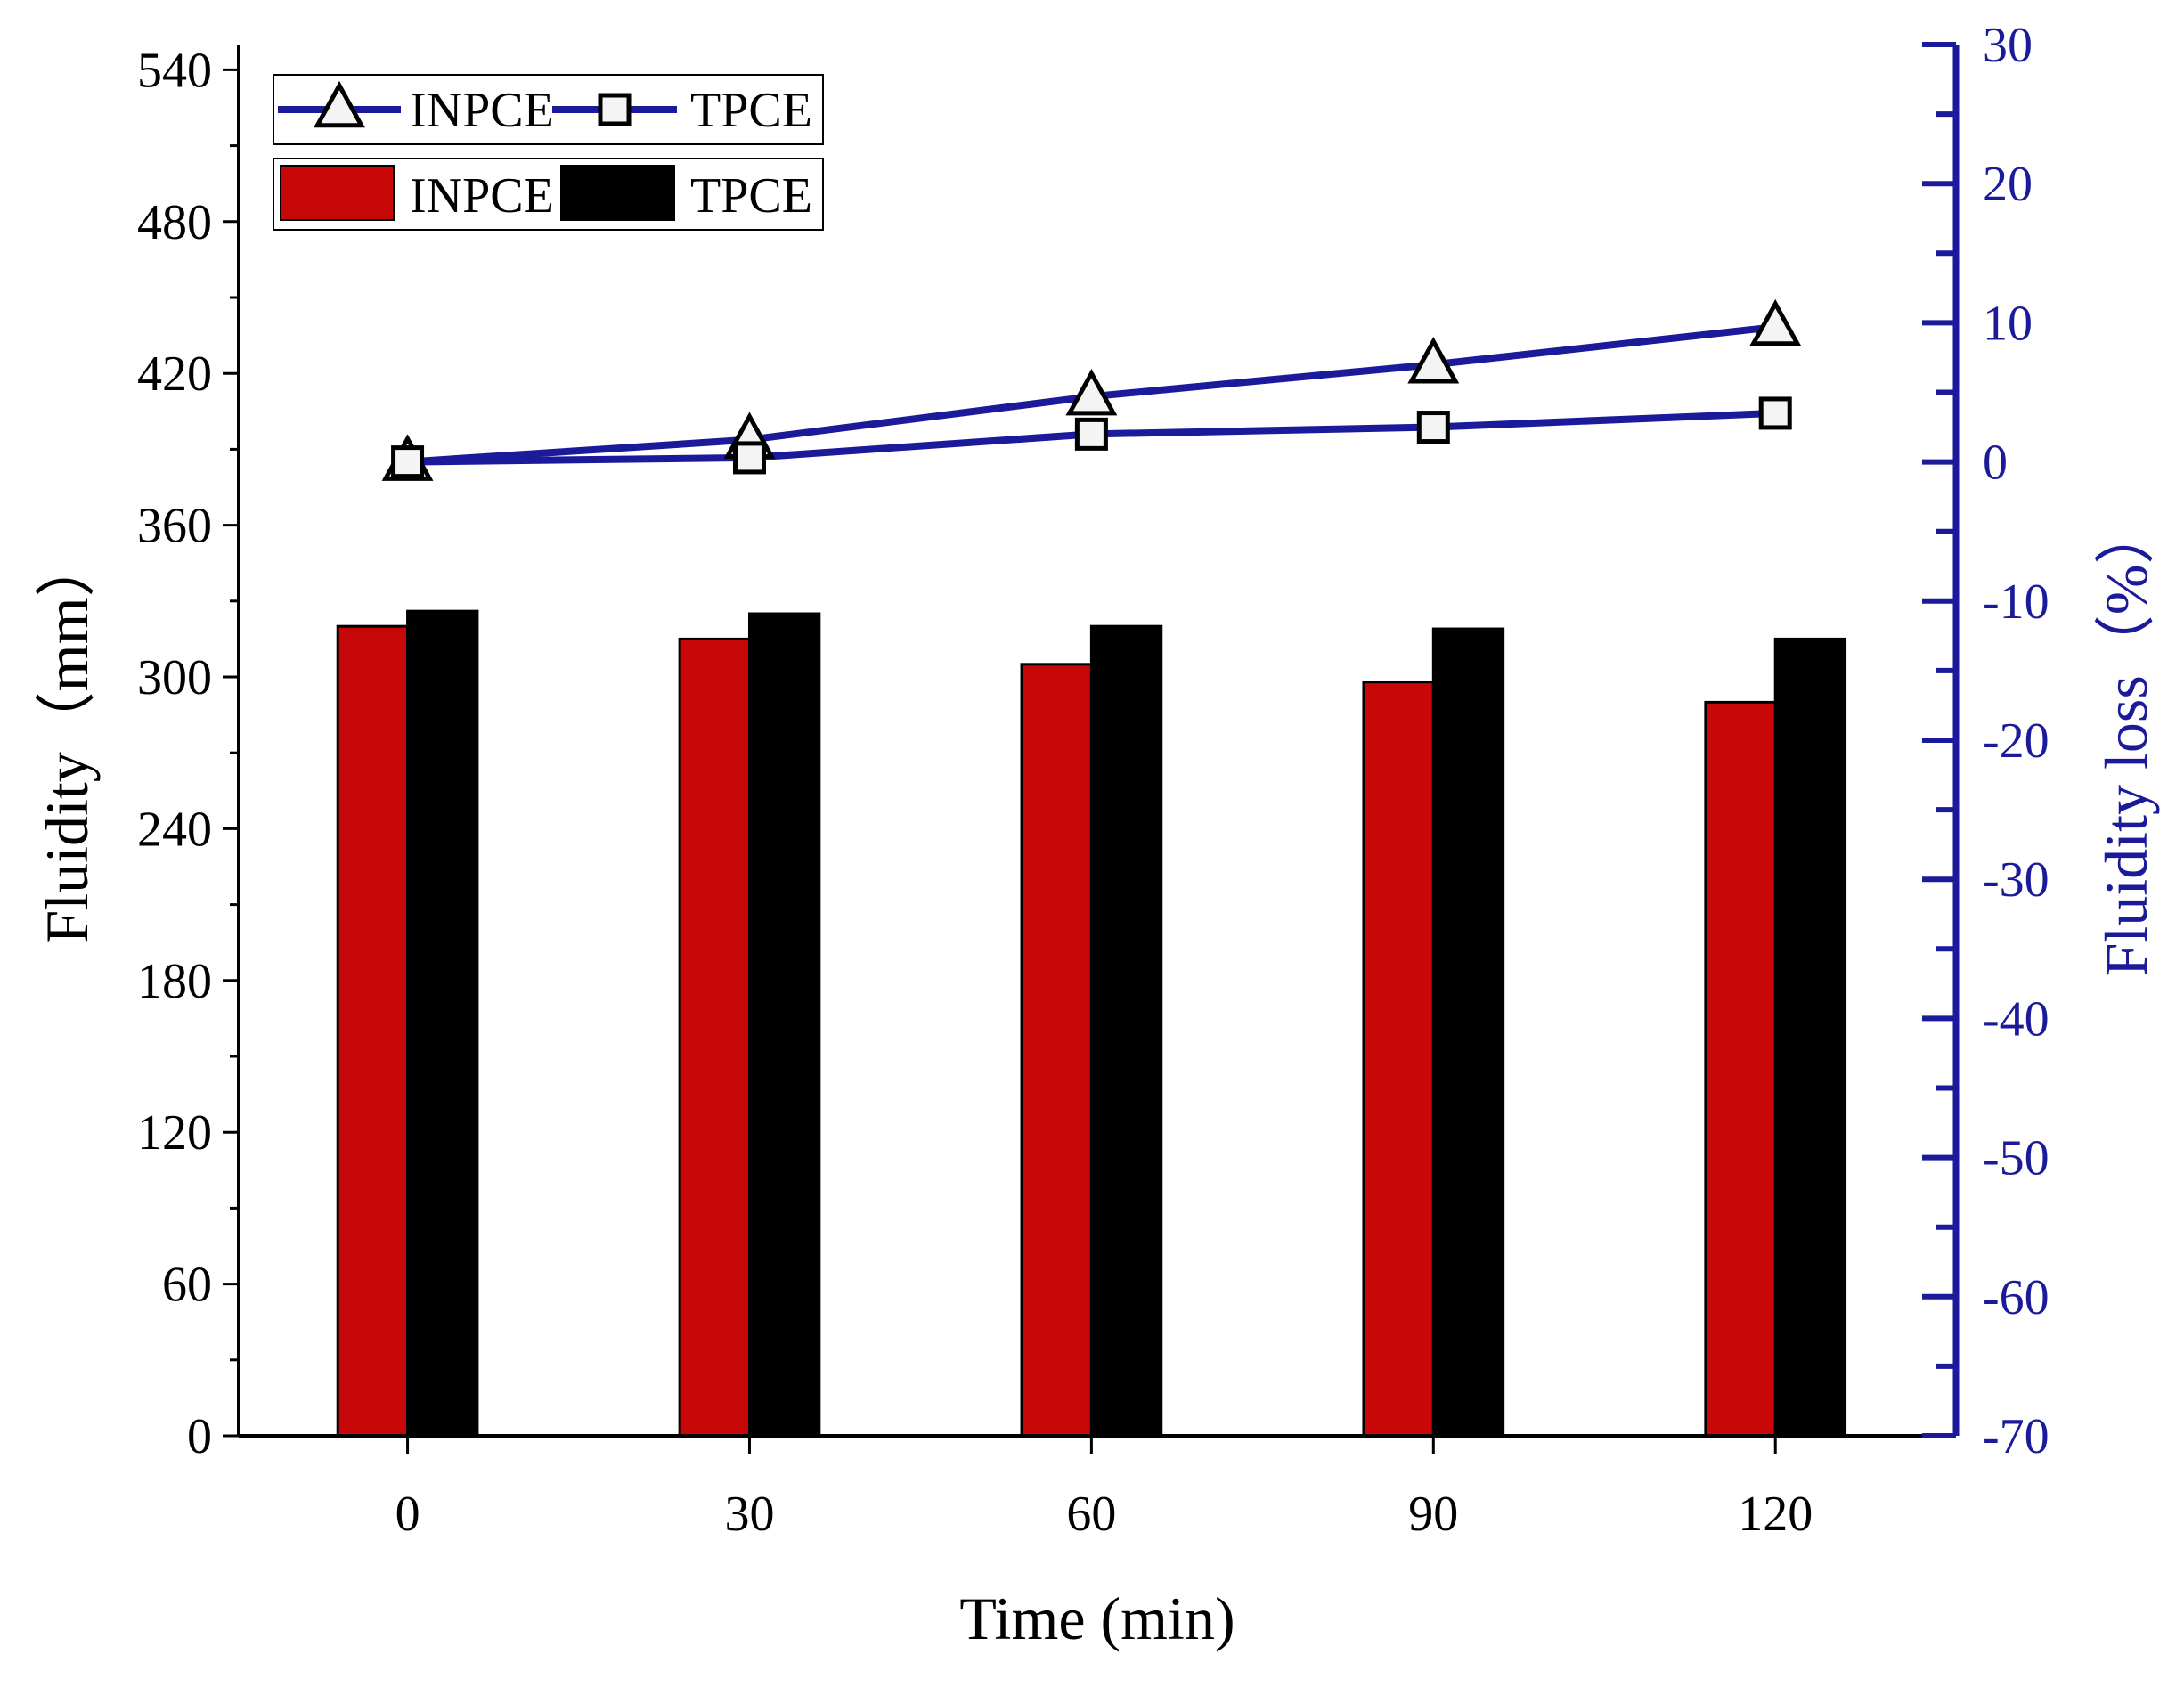  What do you see at coordinates (615, 109) in the screenshot?
I see `legend-marker-tpce` at bounding box center [615, 109].